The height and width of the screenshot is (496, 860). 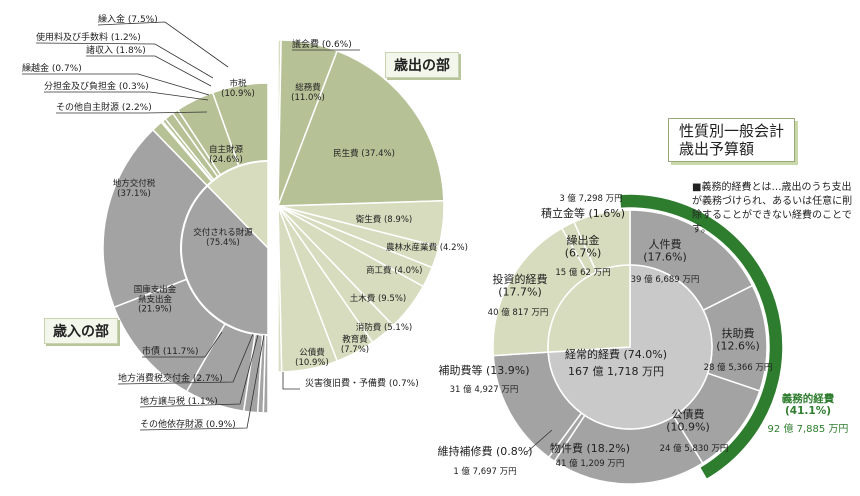 I want to click on revenue-label-8: 国庫支出金県支出金(21.9%), so click(x=155, y=299).